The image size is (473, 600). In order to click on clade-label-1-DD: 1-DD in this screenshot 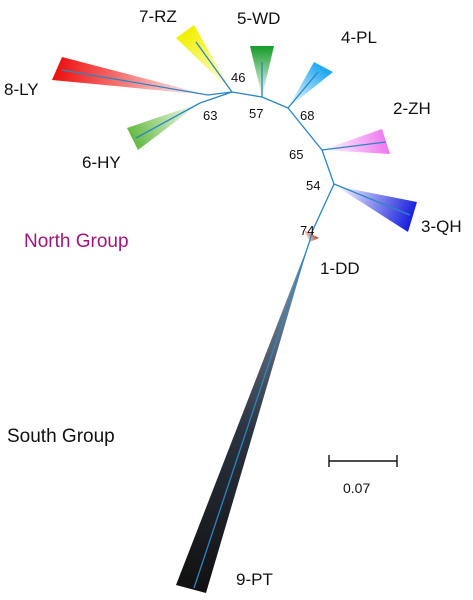, I will do `click(340, 268)`.